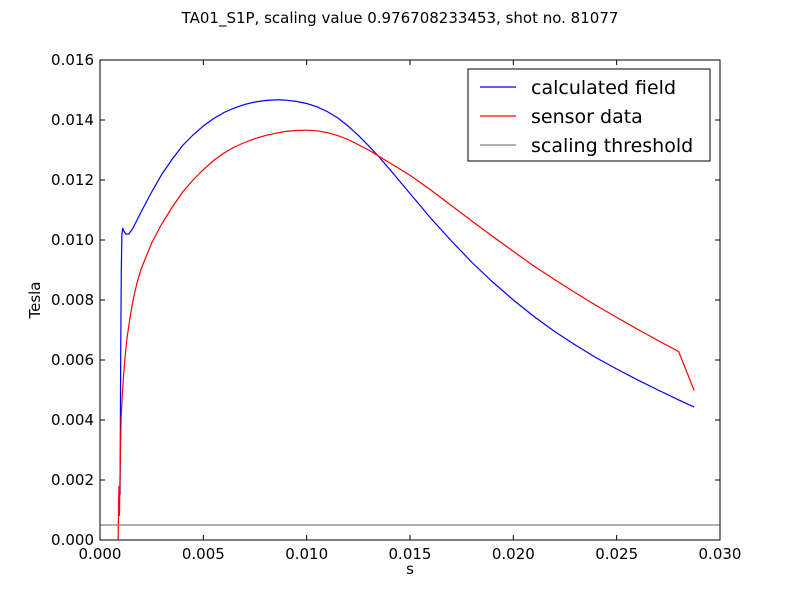 The width and height of the screenshot is (800, 600). I want to click on legend-label-2: scaling threshold, so click(612, 146).